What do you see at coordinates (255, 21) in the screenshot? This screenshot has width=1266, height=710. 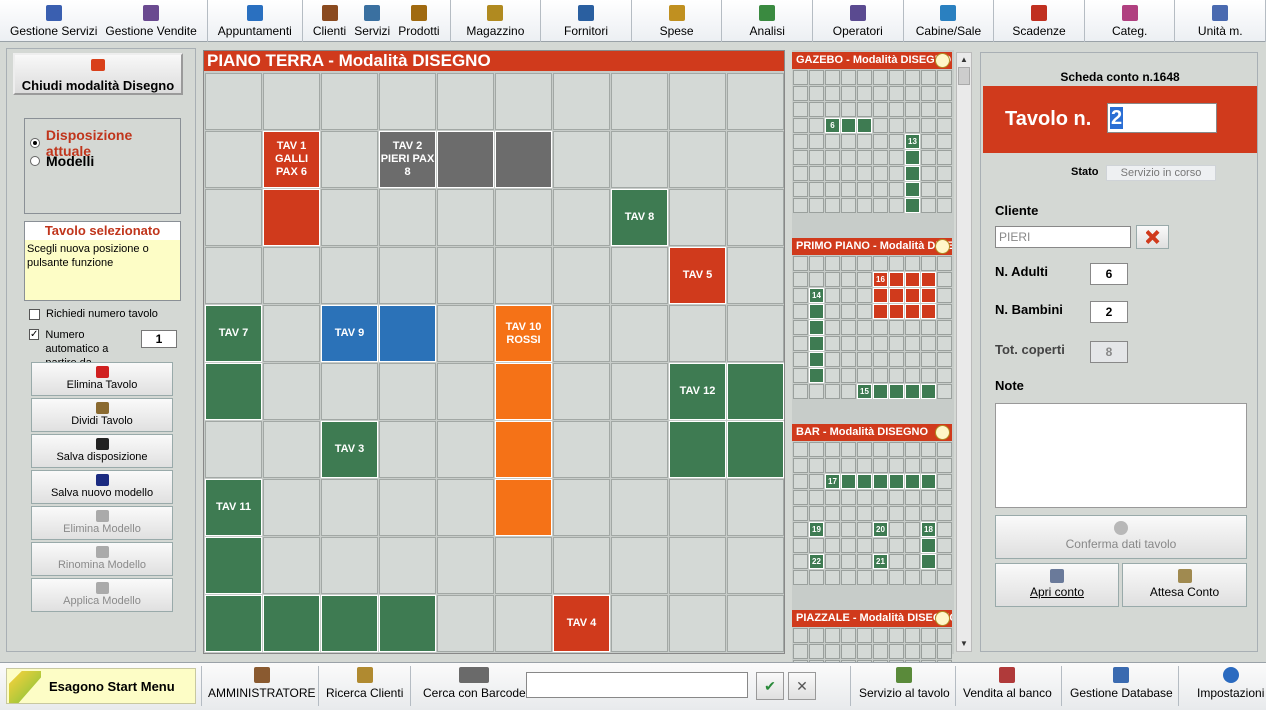 I see `toolbar-calendar-button: Appuntamenti` at bounding box center [255, 21].